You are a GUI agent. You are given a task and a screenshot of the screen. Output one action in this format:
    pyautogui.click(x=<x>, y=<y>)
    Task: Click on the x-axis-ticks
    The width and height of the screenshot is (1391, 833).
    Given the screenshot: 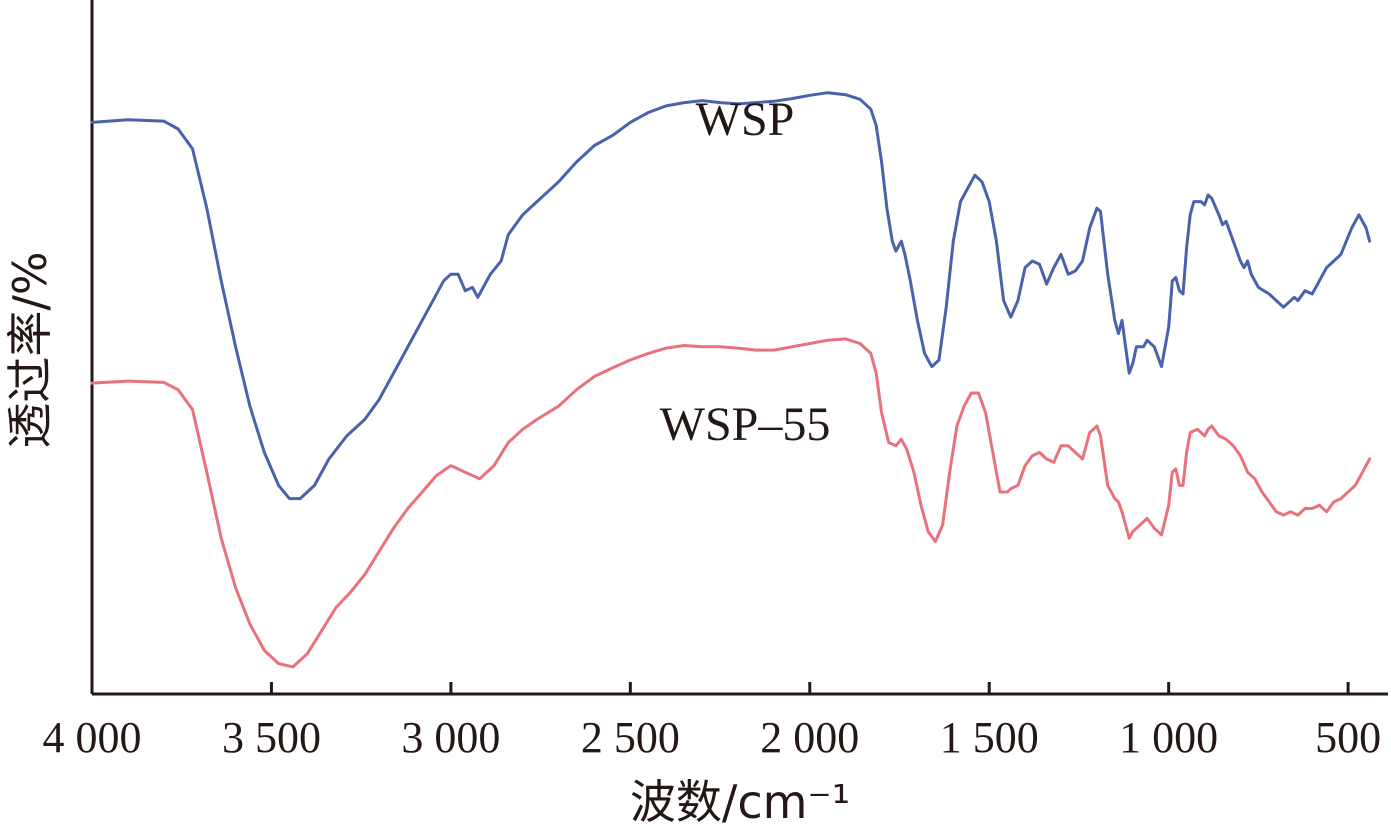 What is the action you would take?
    pyautogui.click(x=720, y=688)
    